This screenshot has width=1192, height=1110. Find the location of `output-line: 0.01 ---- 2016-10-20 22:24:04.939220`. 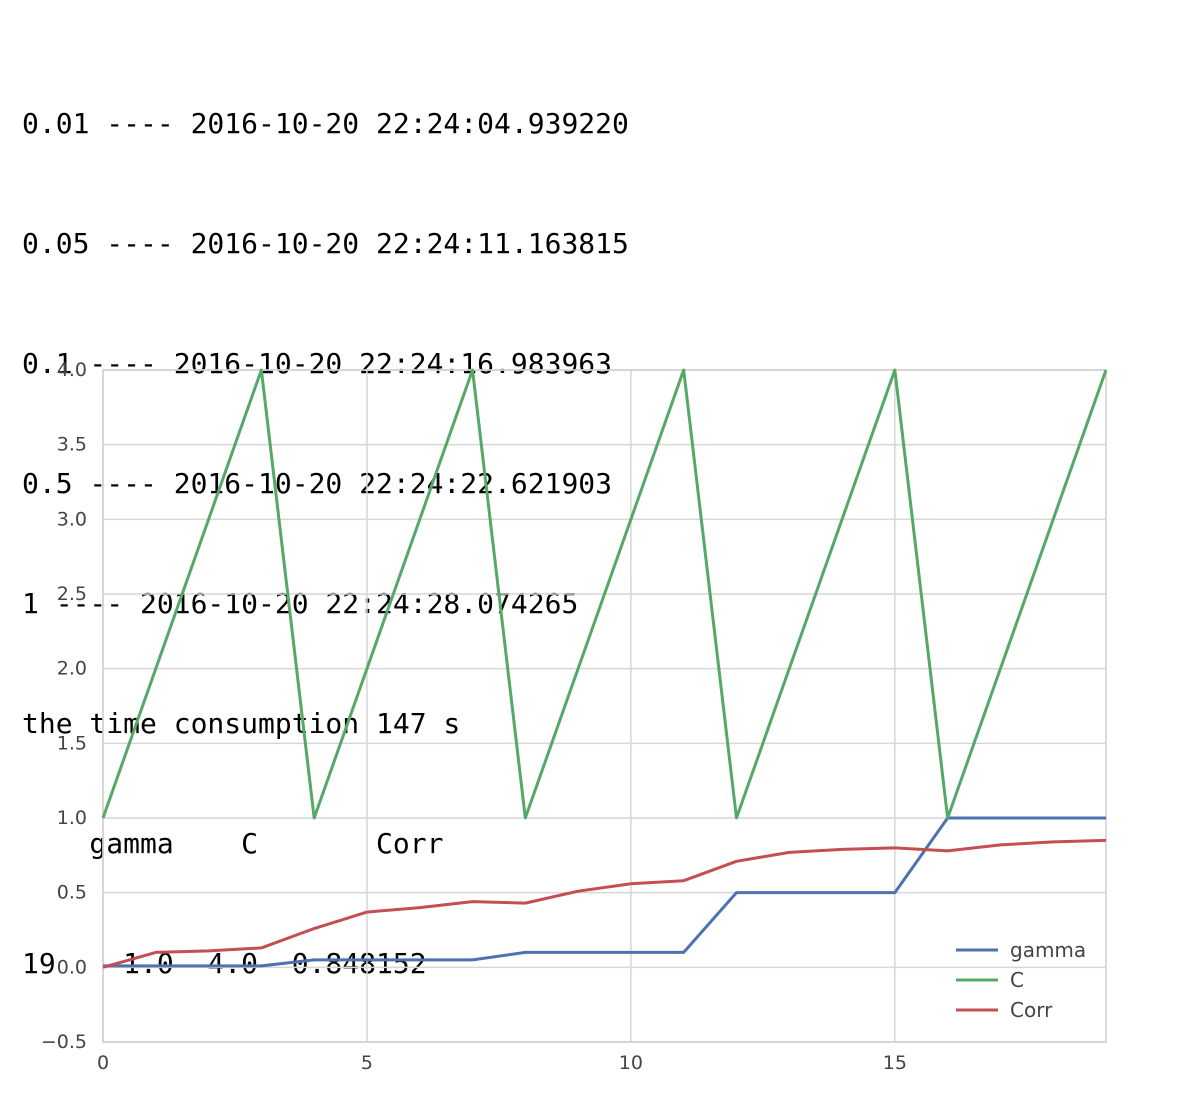

output-line: 0.01 ---- 2016-10-20 22:24:04.939220 is located at coordinates (325, 123).